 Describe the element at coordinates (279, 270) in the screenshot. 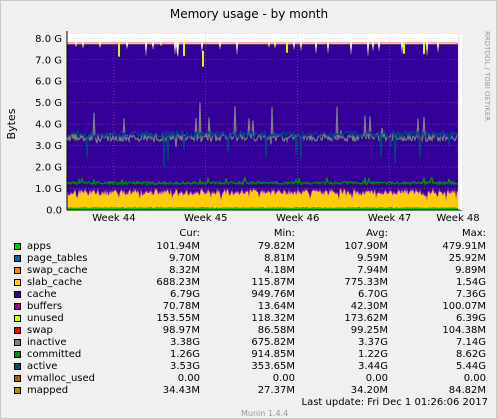

I see `legend-min: 4.18M` at that location.